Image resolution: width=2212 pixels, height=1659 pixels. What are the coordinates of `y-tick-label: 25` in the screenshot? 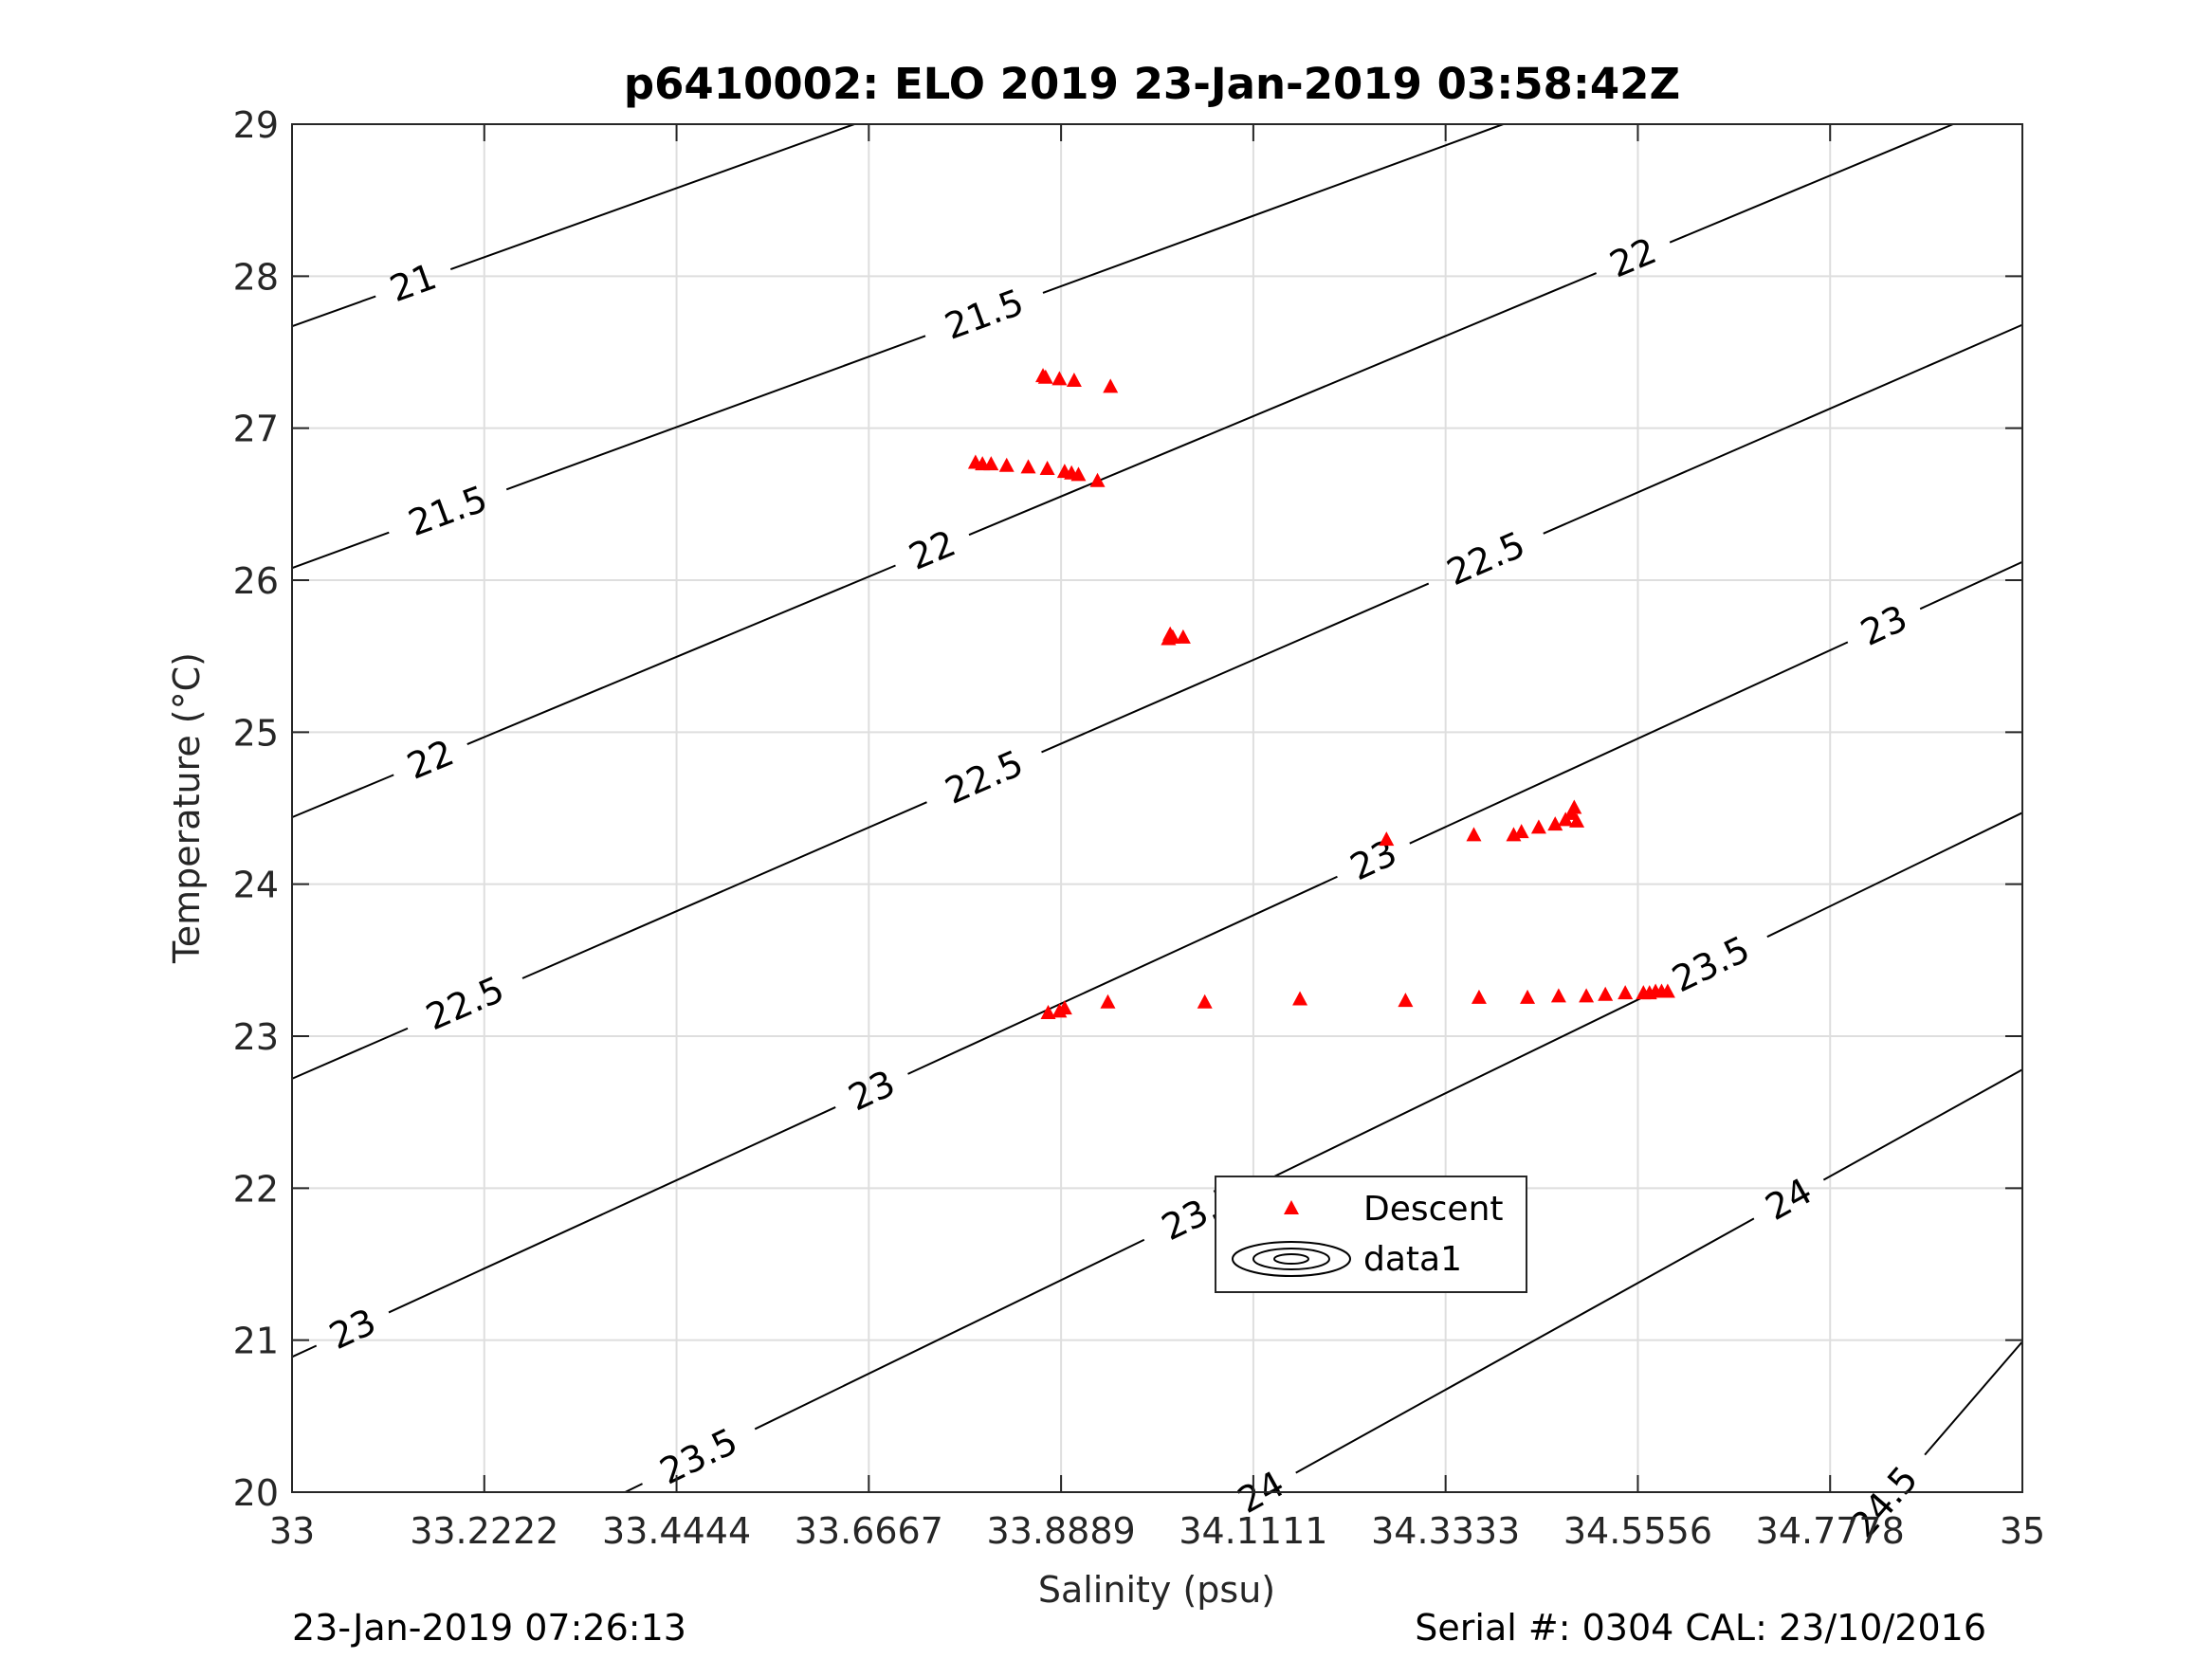 It's located at (256, 733).